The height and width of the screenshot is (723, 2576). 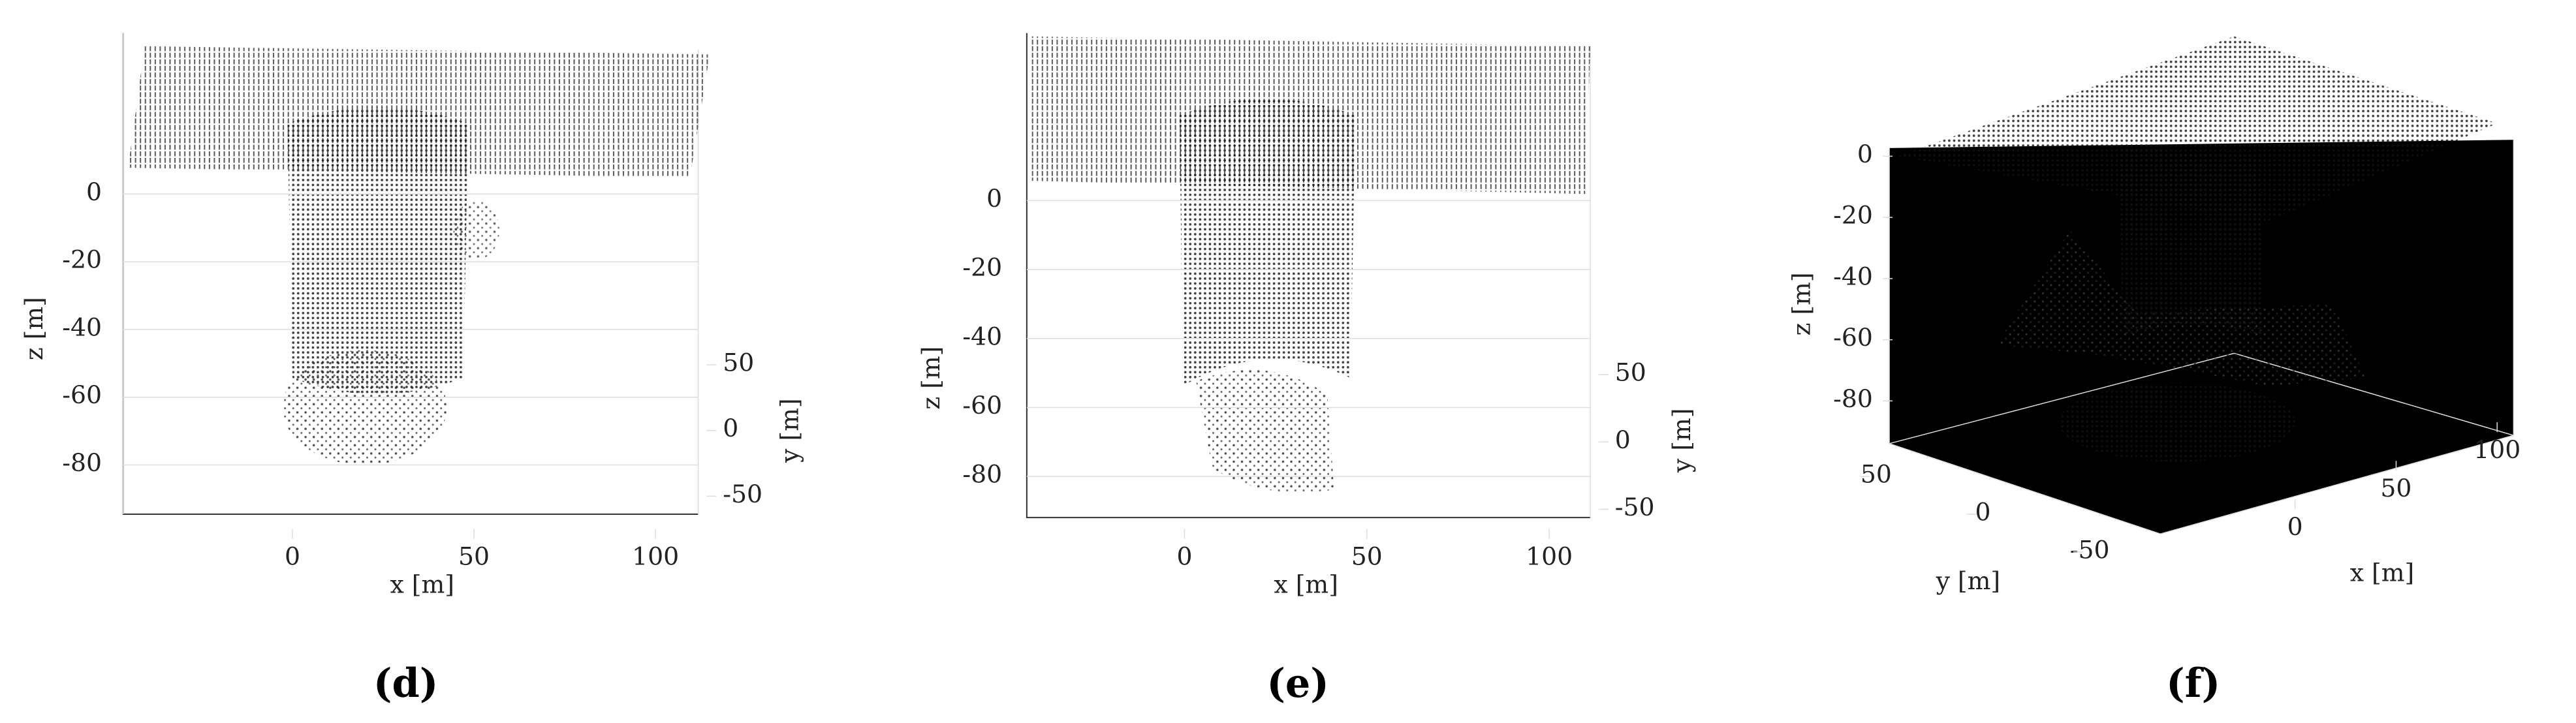 I want to click on panel-label: (e), so click(x=1297, y=683).